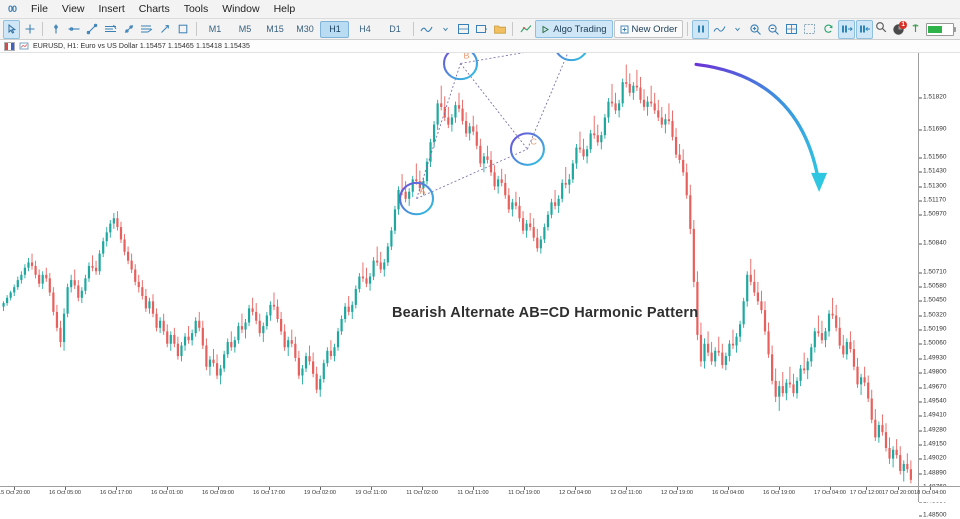 The height and width of the screenshot is (519, 960). Describe the element at coordinates (12, 9) in the screenshot. I see `app-logo-icon: 00` at that location.